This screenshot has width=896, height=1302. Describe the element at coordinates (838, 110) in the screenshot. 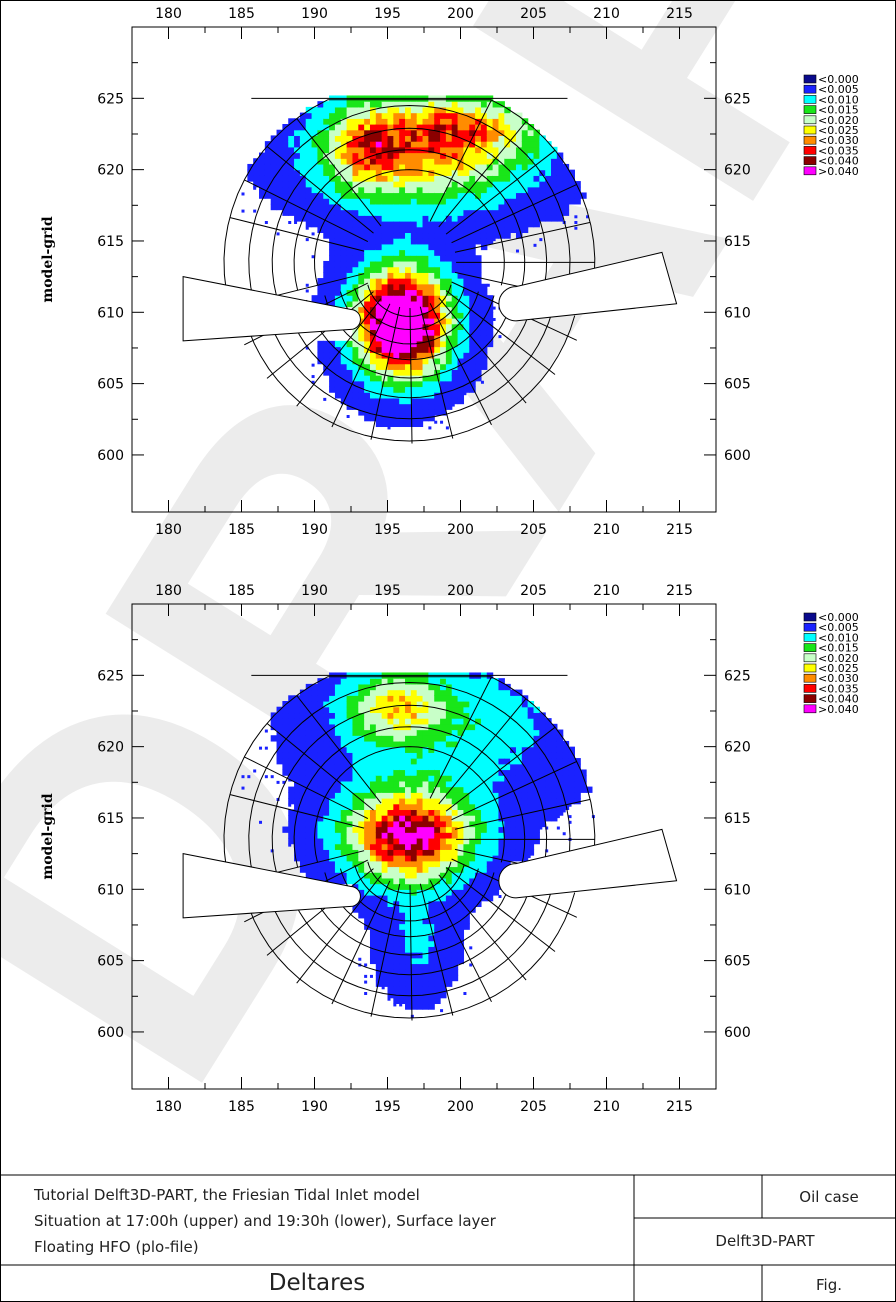

I see `legend-label: <0.015` at that location.